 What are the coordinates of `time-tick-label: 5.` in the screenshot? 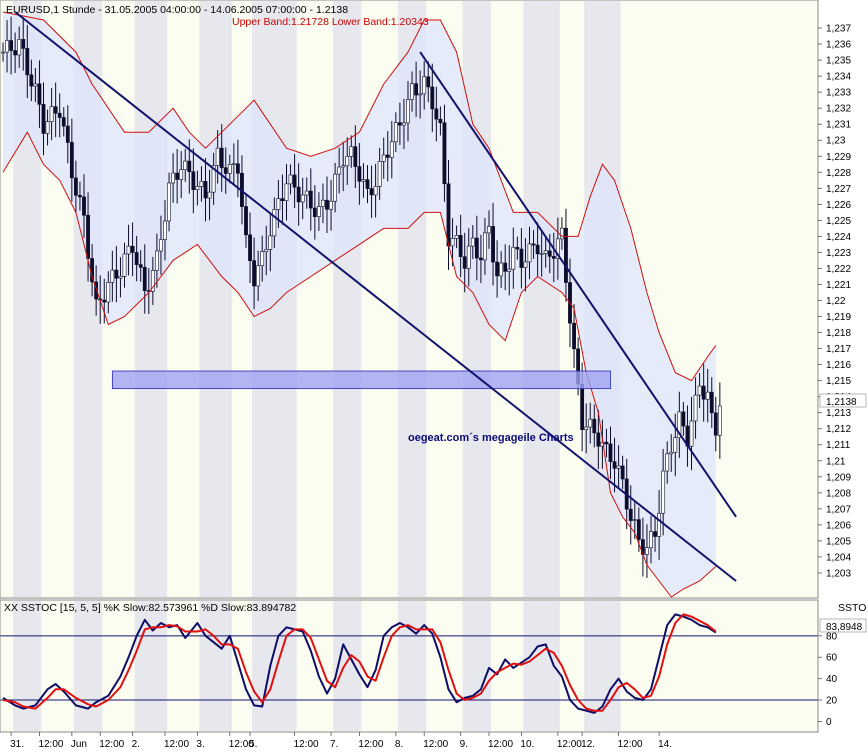 It's located at (253, 744).